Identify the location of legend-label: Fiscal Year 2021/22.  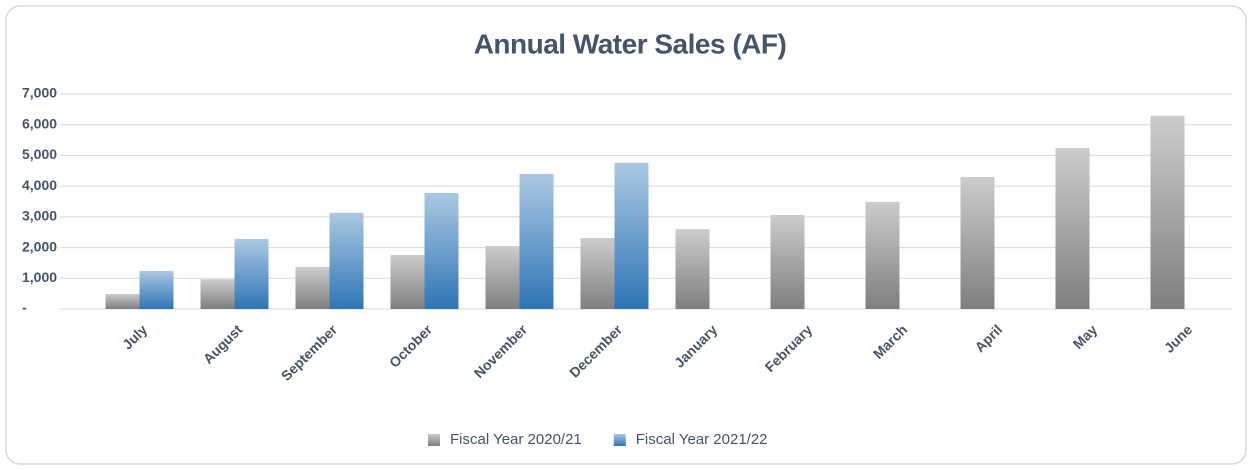
(702, 439).